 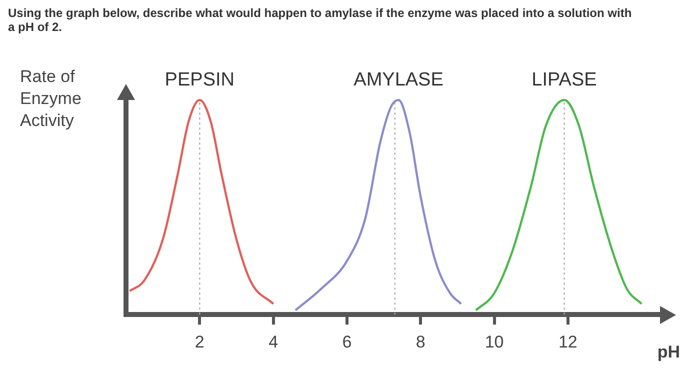 What do you see at coordinates (668, 352) in the screenshot?
I see `x-axis-title: pH` at bounding box center [668, 352].